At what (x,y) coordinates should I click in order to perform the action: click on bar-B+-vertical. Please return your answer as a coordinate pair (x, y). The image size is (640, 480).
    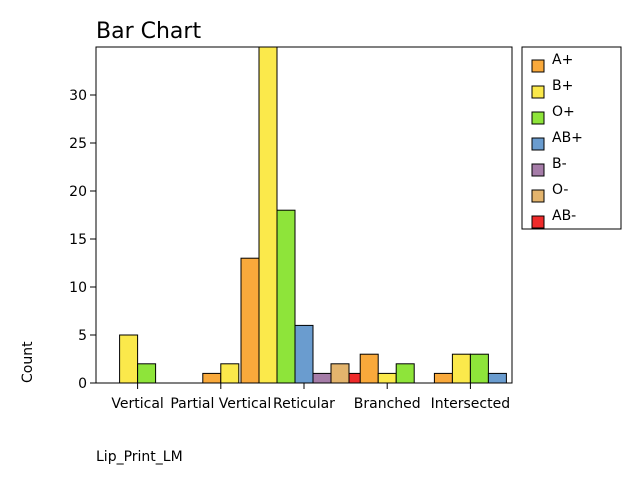
    Looking at the image, I should click on (129, 359).